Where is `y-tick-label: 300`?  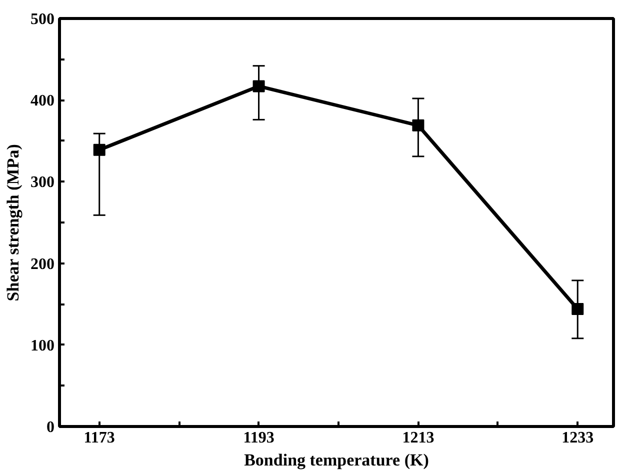
y-tick-label: 300 is located at coordinates (42, 183).